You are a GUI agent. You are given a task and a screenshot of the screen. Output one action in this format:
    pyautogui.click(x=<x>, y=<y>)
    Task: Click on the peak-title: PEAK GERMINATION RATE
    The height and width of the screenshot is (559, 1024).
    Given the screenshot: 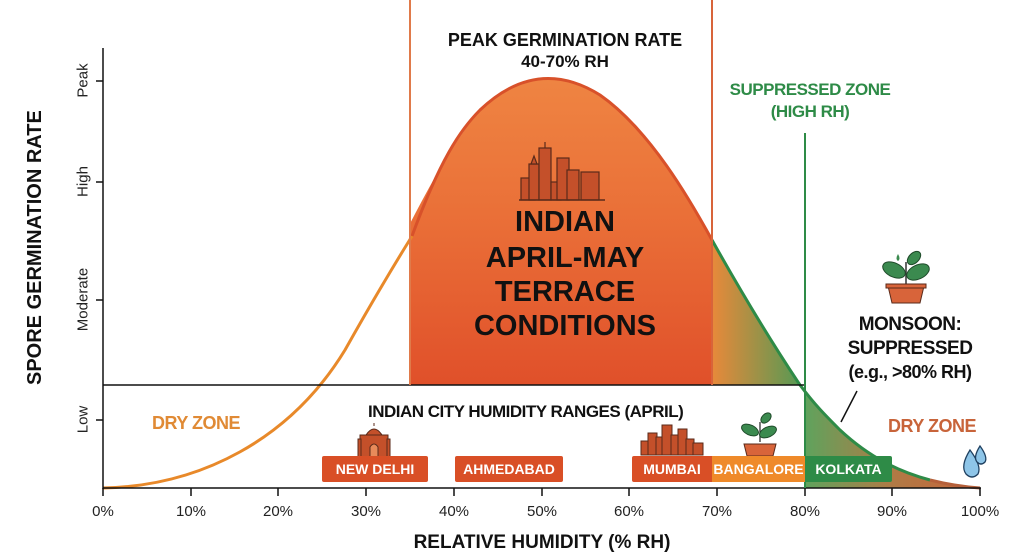 What is the action you would take?
    pyautogui.click(x=565, y=40)
    